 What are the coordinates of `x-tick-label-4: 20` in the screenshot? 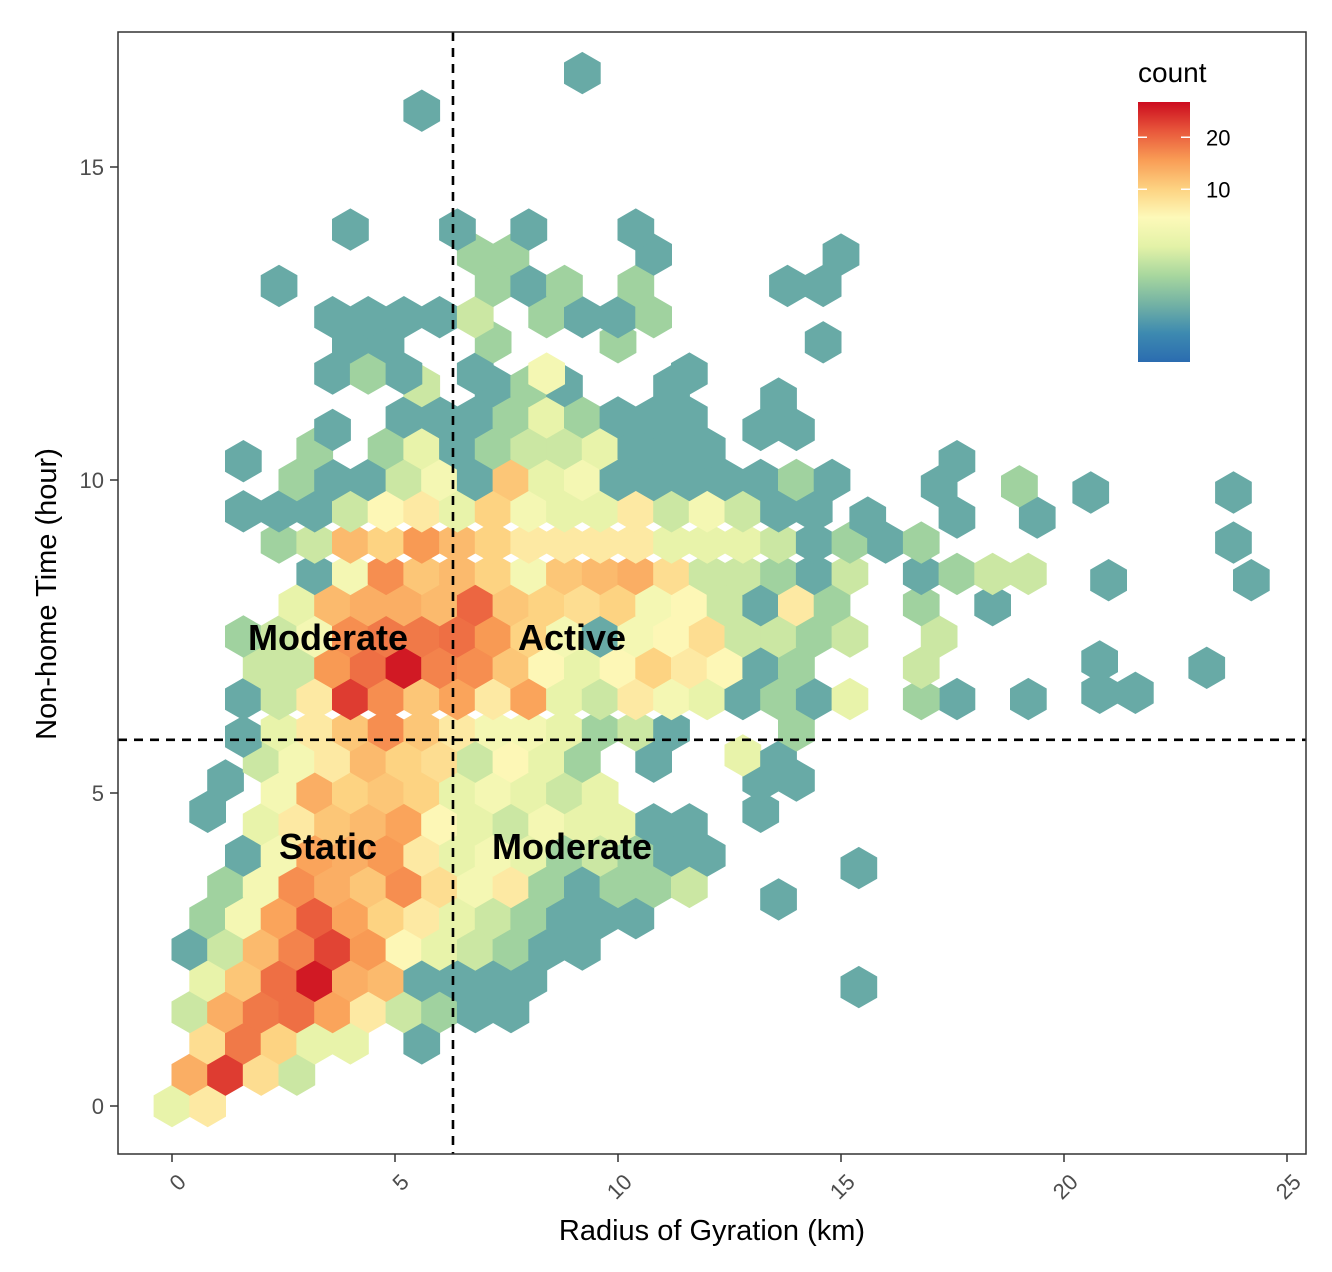 It's located at (1065, 1186).